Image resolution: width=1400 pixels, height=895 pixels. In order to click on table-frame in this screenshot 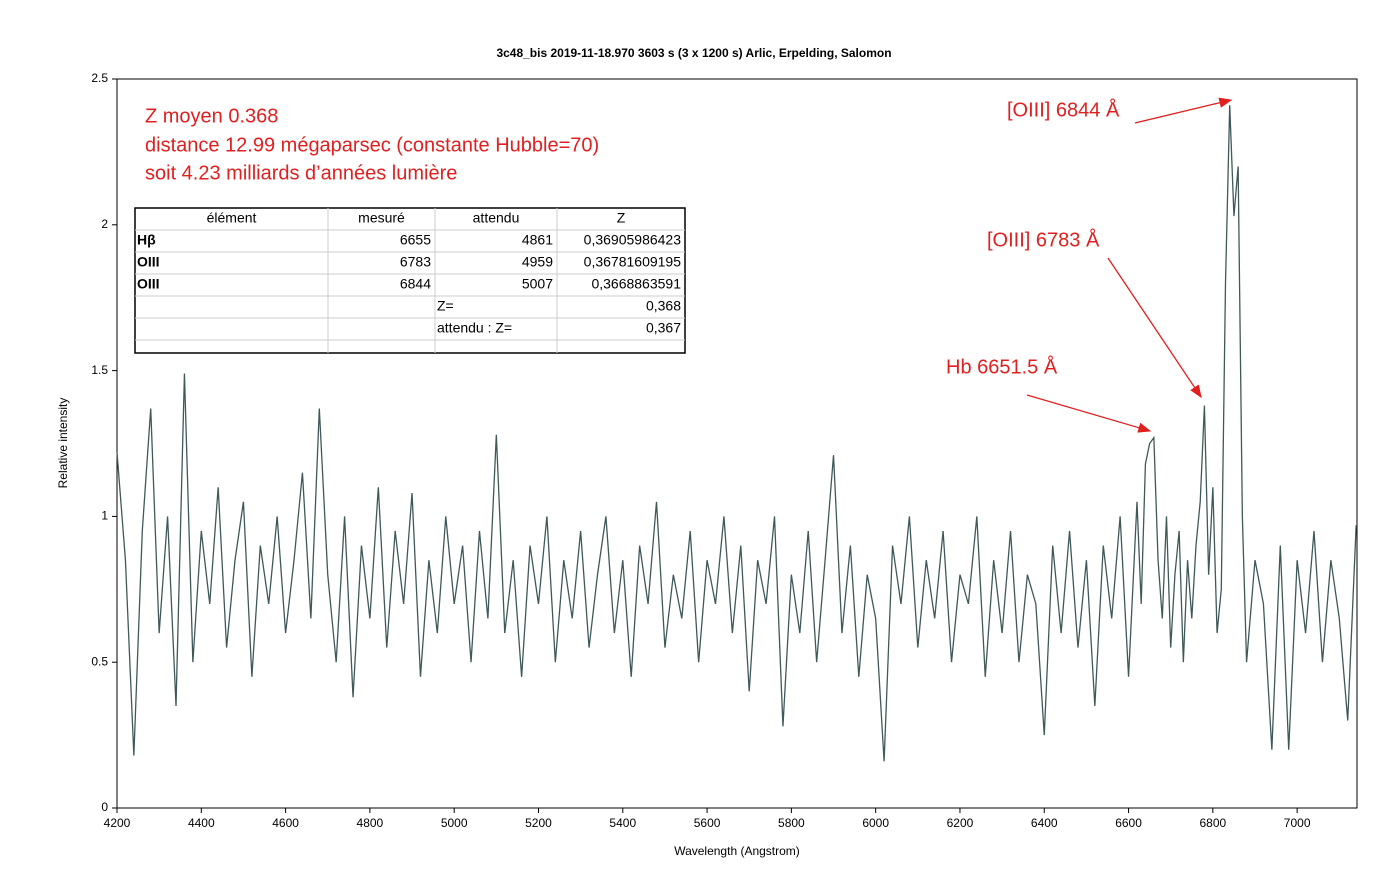, I will do `click(410, 280)`.